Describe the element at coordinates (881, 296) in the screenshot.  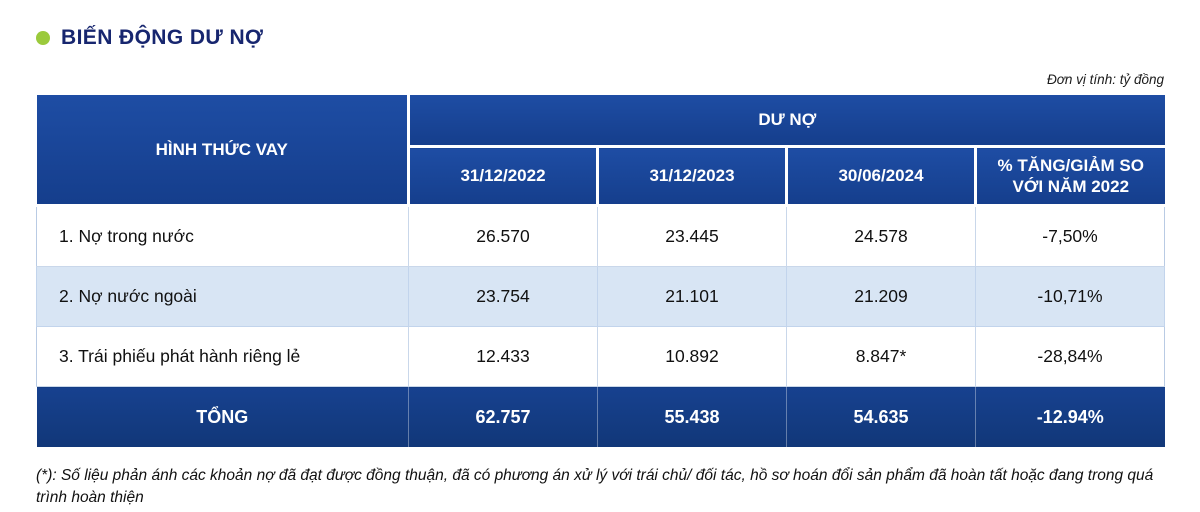
I see `cell-2024: 21.209` at that location.